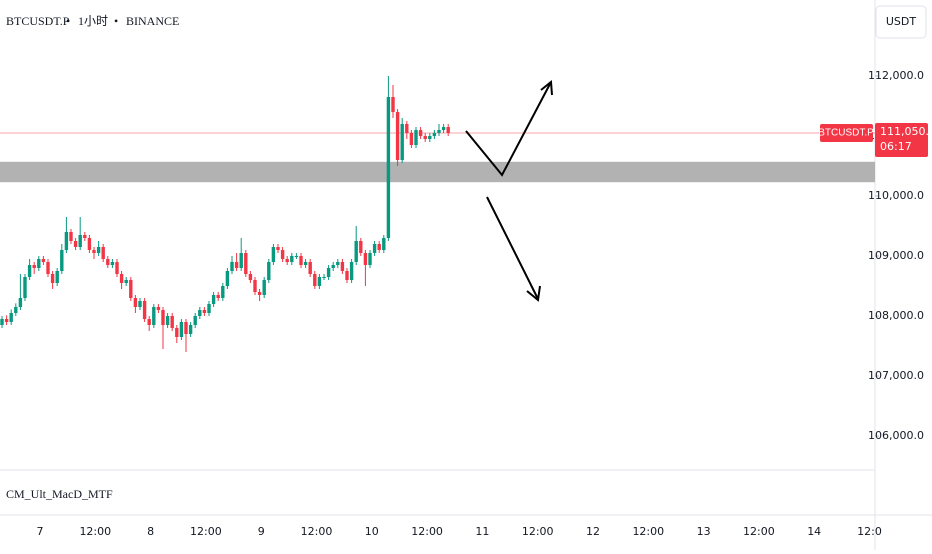  What do you see at coordinates (509, 191) in the screenshot?
I see `arrows` at bounding box center [509, 191].